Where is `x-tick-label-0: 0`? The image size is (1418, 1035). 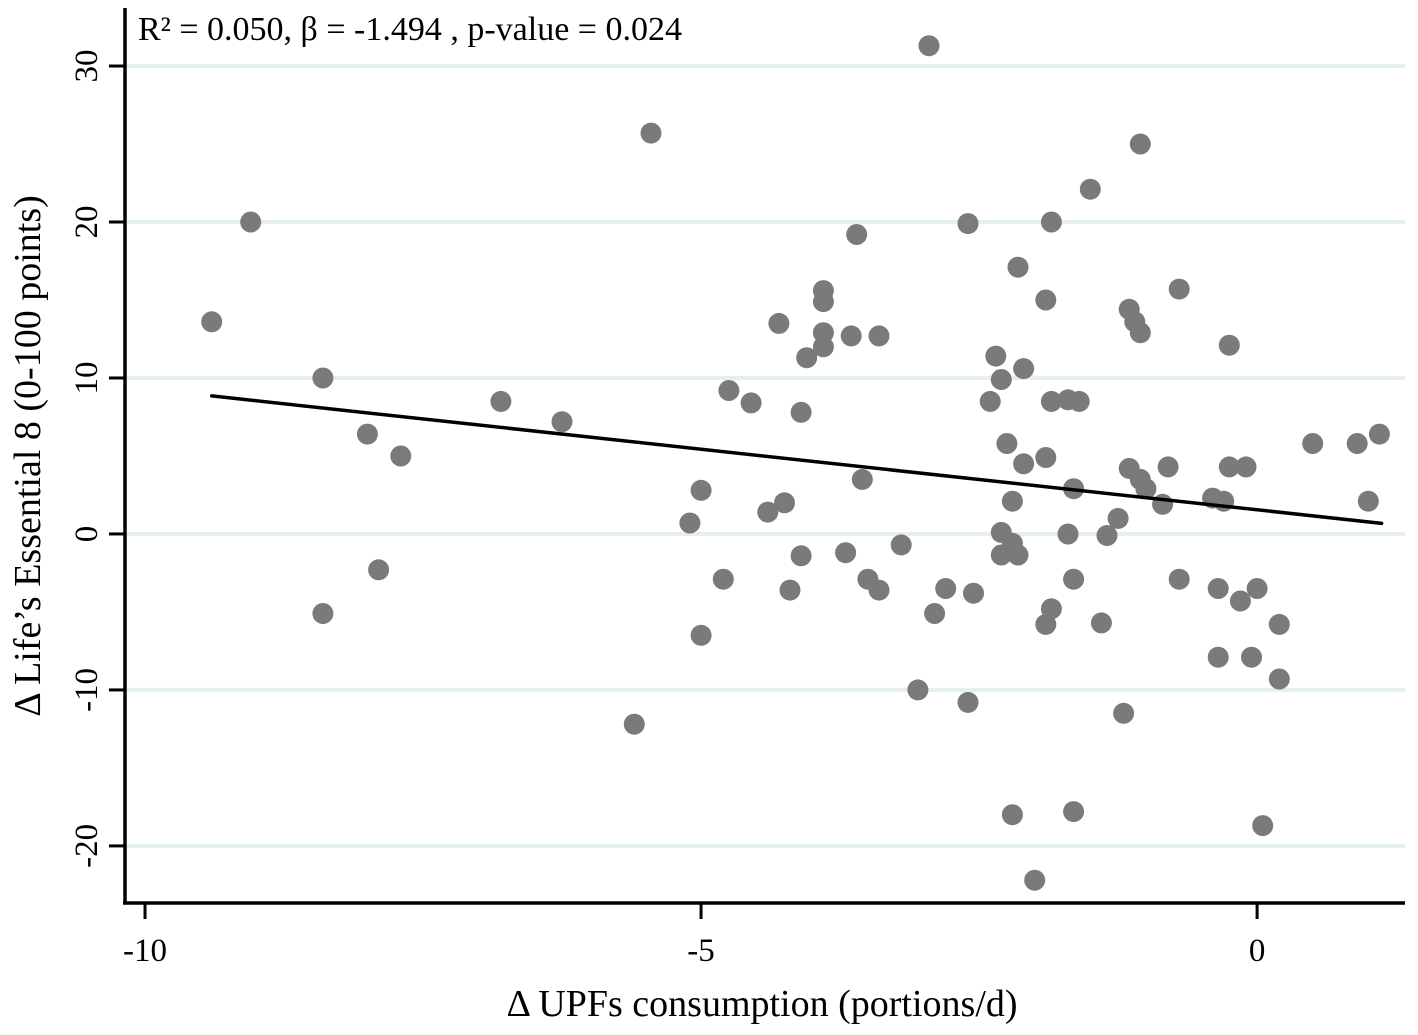
x-tick-label-0: 0 is located at coordinates (1257, 951).